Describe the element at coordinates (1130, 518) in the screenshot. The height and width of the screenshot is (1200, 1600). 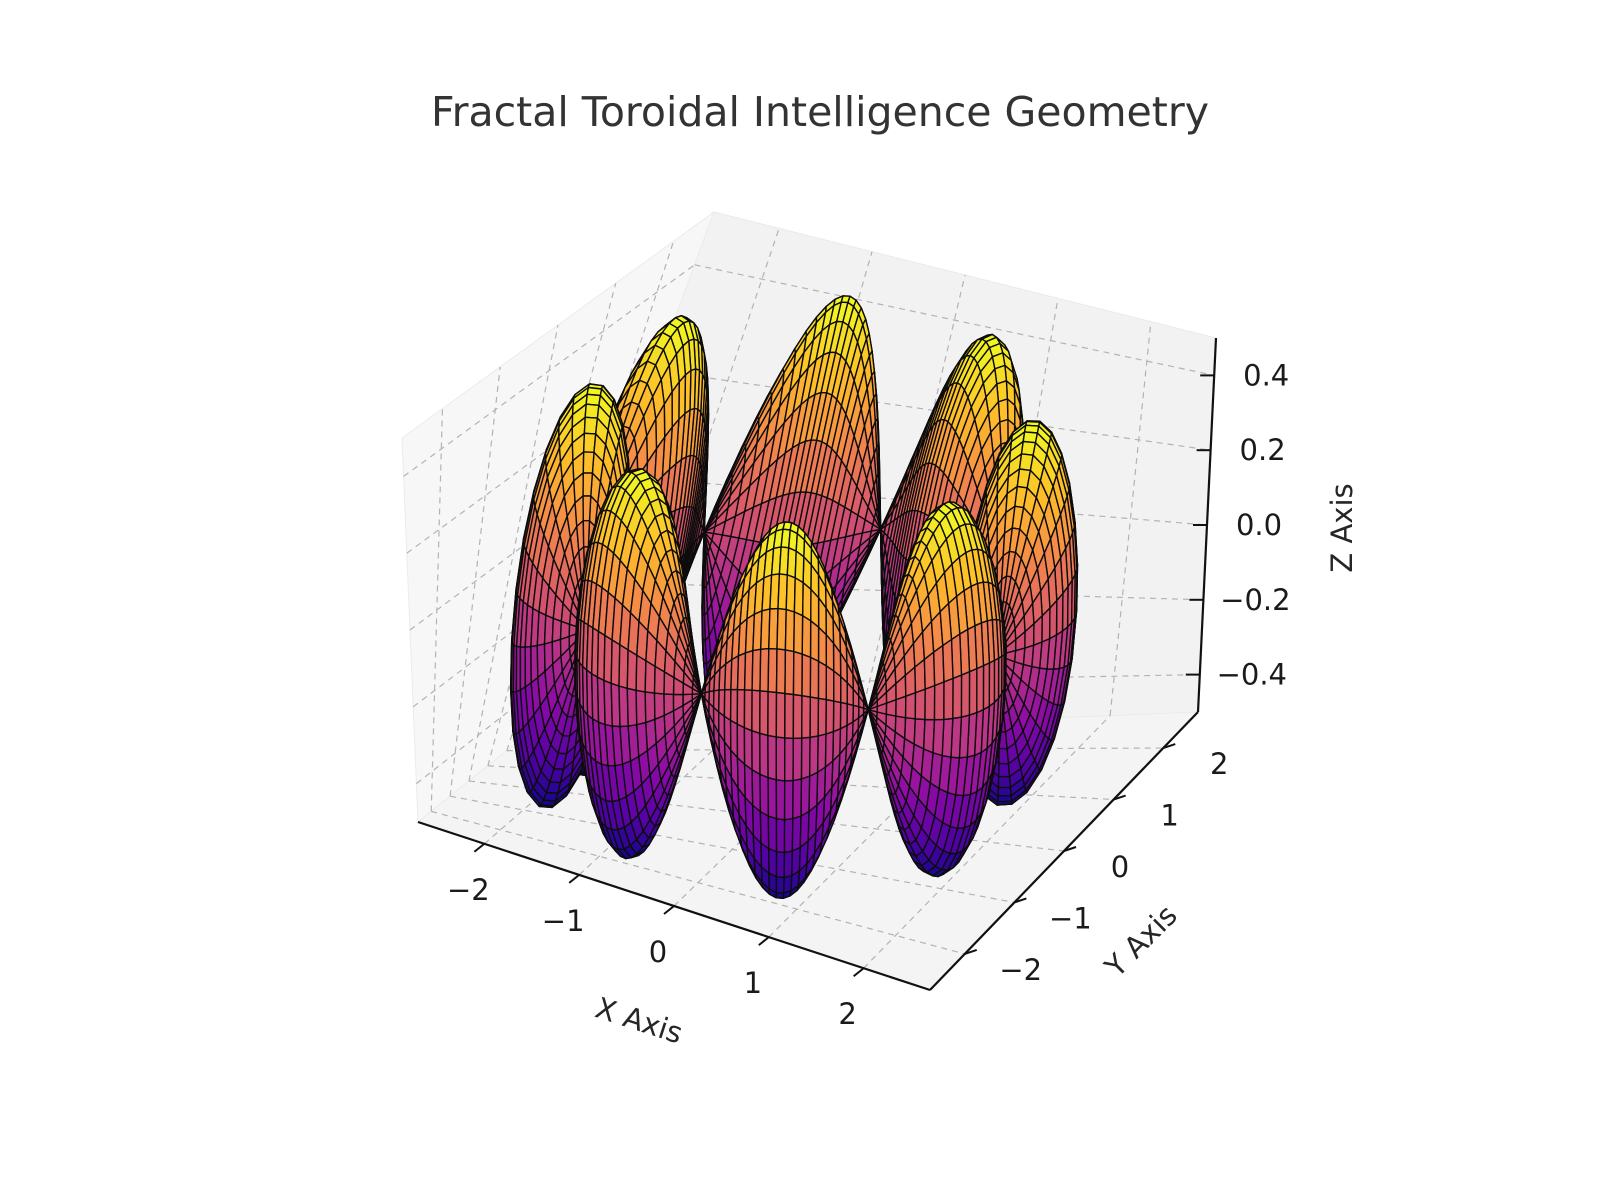
I see `grid-line-x-wall` at that location.